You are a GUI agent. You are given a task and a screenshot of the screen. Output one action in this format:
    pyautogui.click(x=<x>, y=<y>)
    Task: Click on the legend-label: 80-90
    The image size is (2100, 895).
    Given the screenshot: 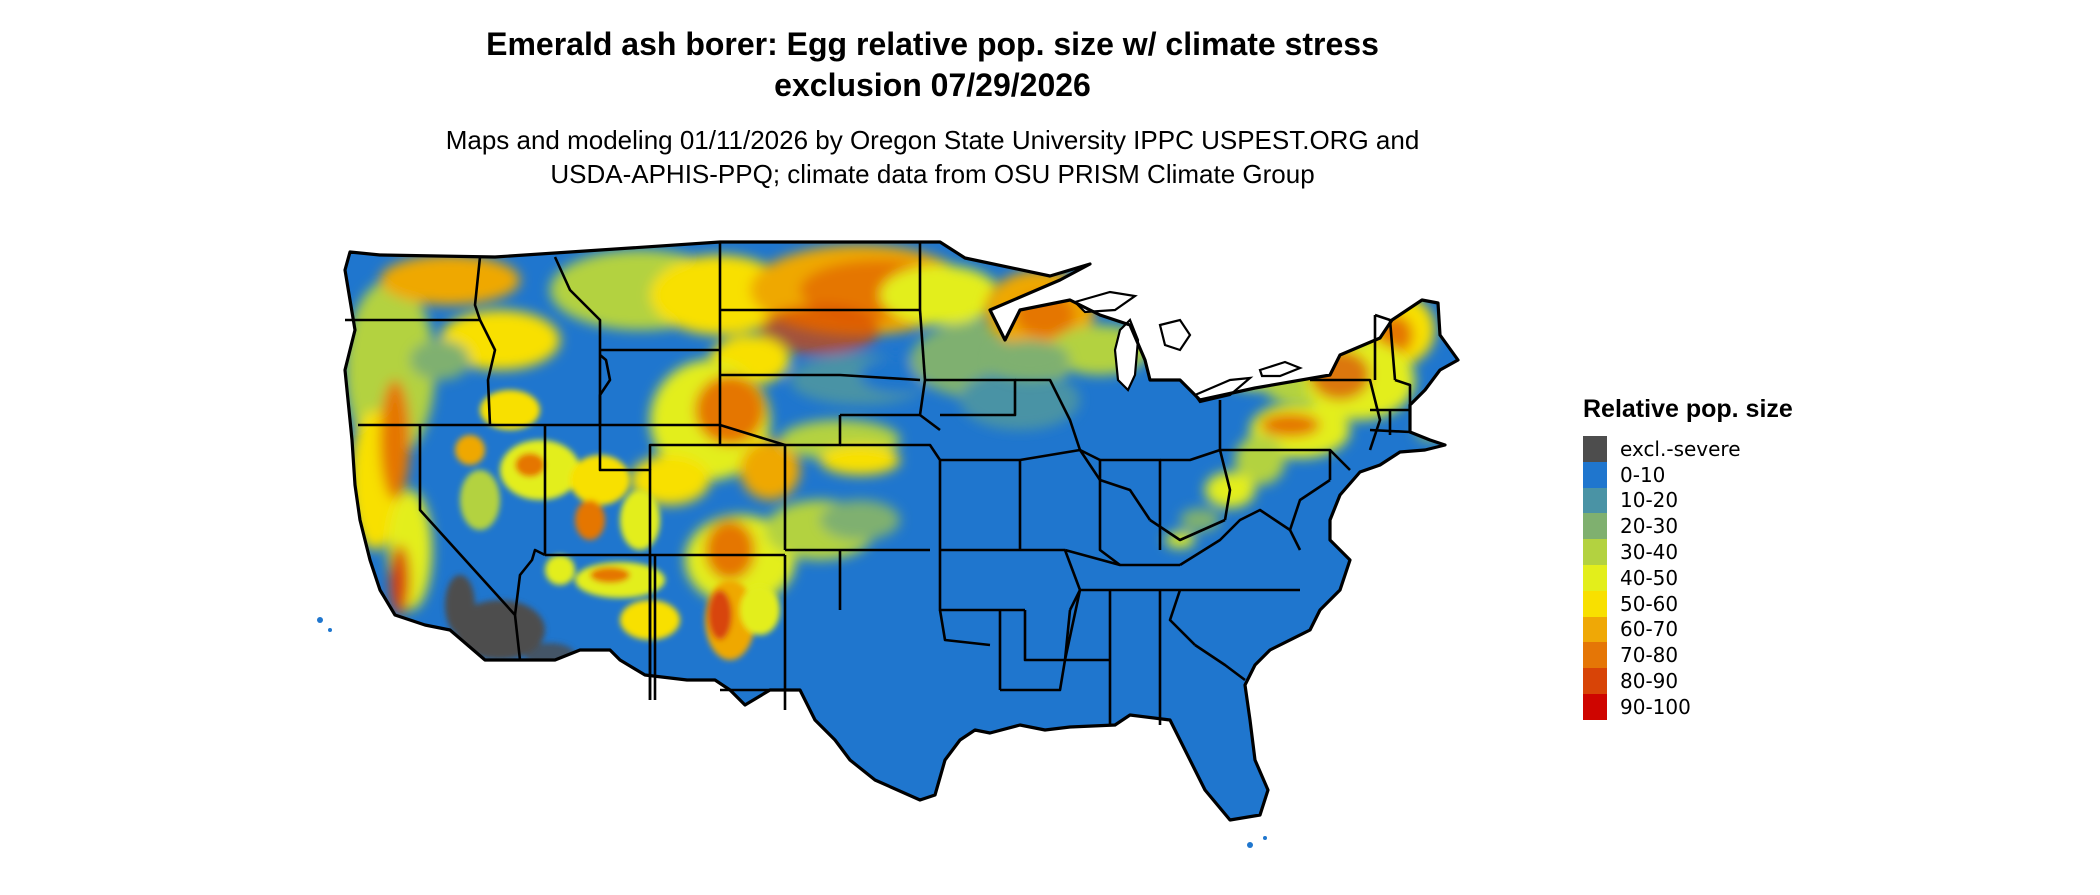 What is the action you would take?
    pyautogui.click(x=1649, y=681)
    